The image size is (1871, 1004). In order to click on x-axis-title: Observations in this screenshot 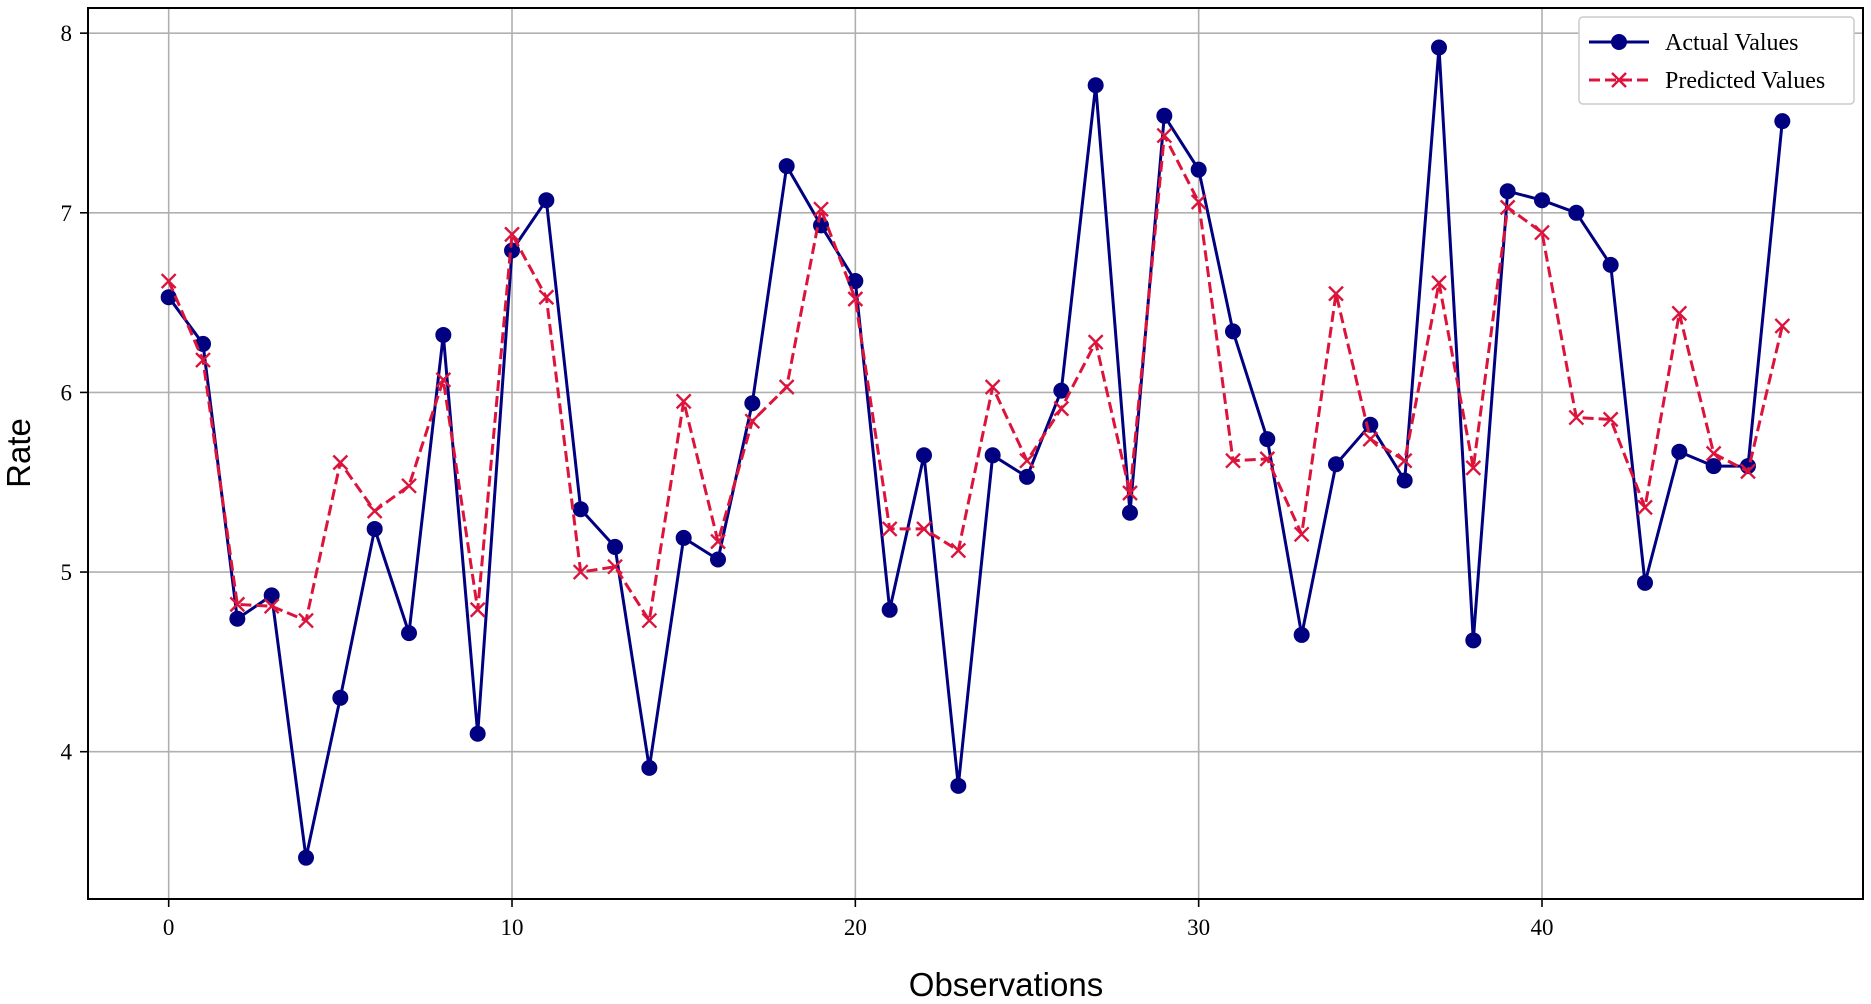, I will do `click(1006, 984)`.